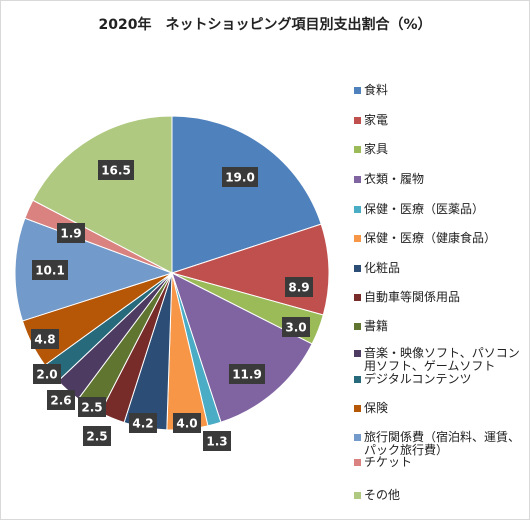  I want to click on data-label-text: 4.0, so click(186, 424).